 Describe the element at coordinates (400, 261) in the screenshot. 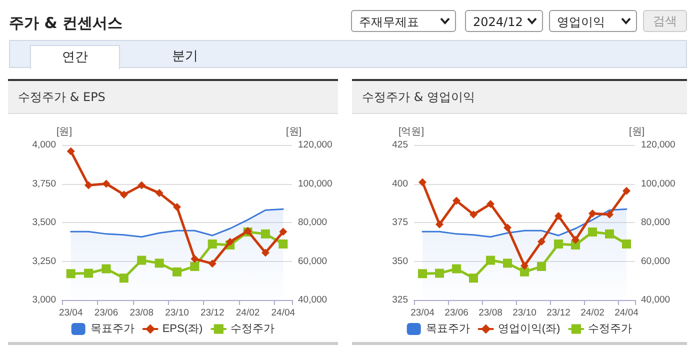

I see `y-tick-label: 350` at that location.